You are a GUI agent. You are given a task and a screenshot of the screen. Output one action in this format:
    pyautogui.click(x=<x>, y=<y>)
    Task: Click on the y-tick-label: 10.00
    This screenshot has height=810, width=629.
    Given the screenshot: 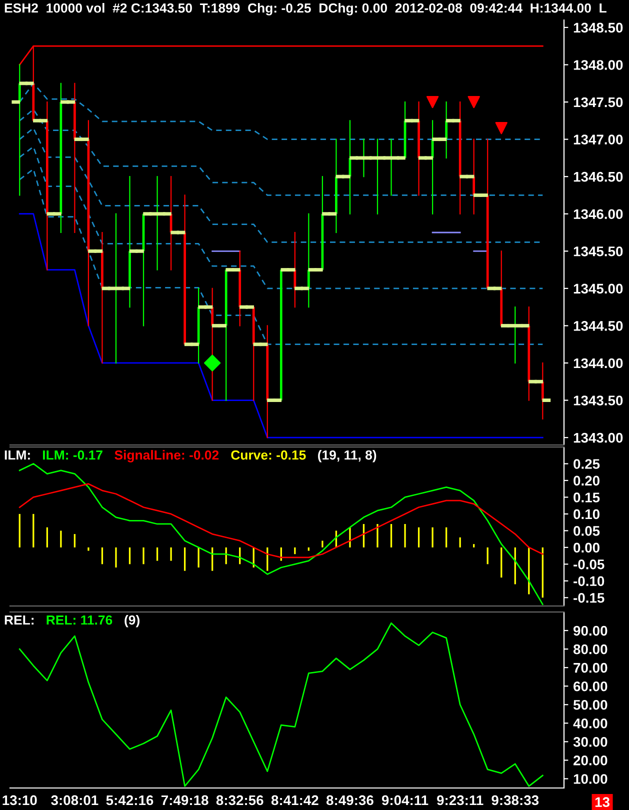 What is the action you would take?
    pyautogui.click(x=591, y=779)
    